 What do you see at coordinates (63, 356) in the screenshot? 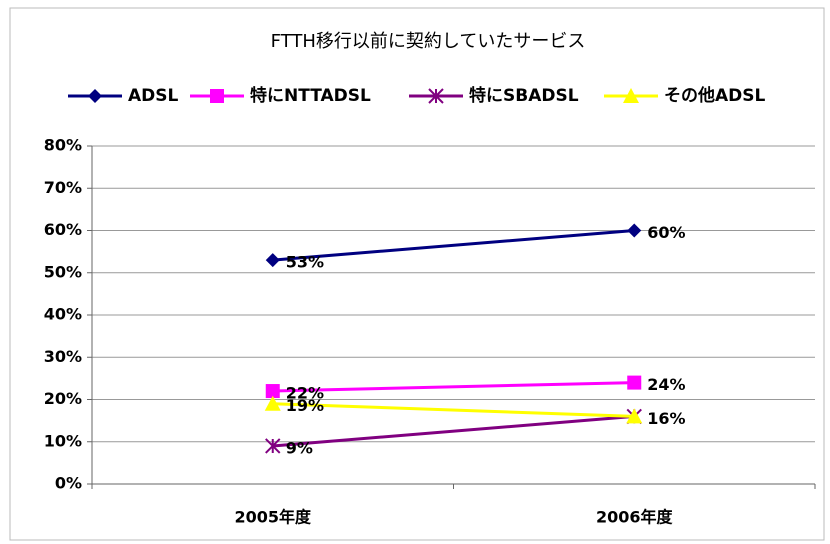
I see `y-tick-label: 30%` at bounding box center [63, 356].